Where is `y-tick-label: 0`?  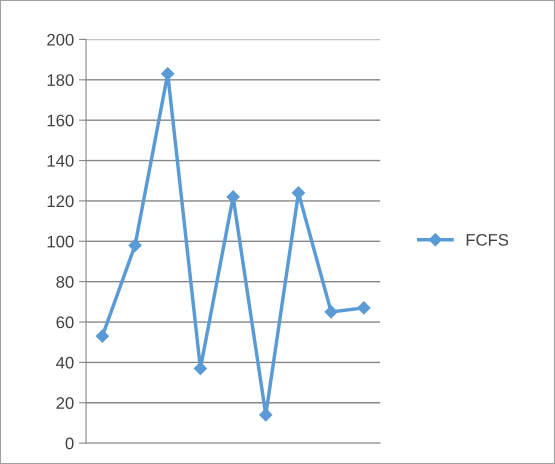 y-tick-label: 0 is located at coordinates (70, 444).